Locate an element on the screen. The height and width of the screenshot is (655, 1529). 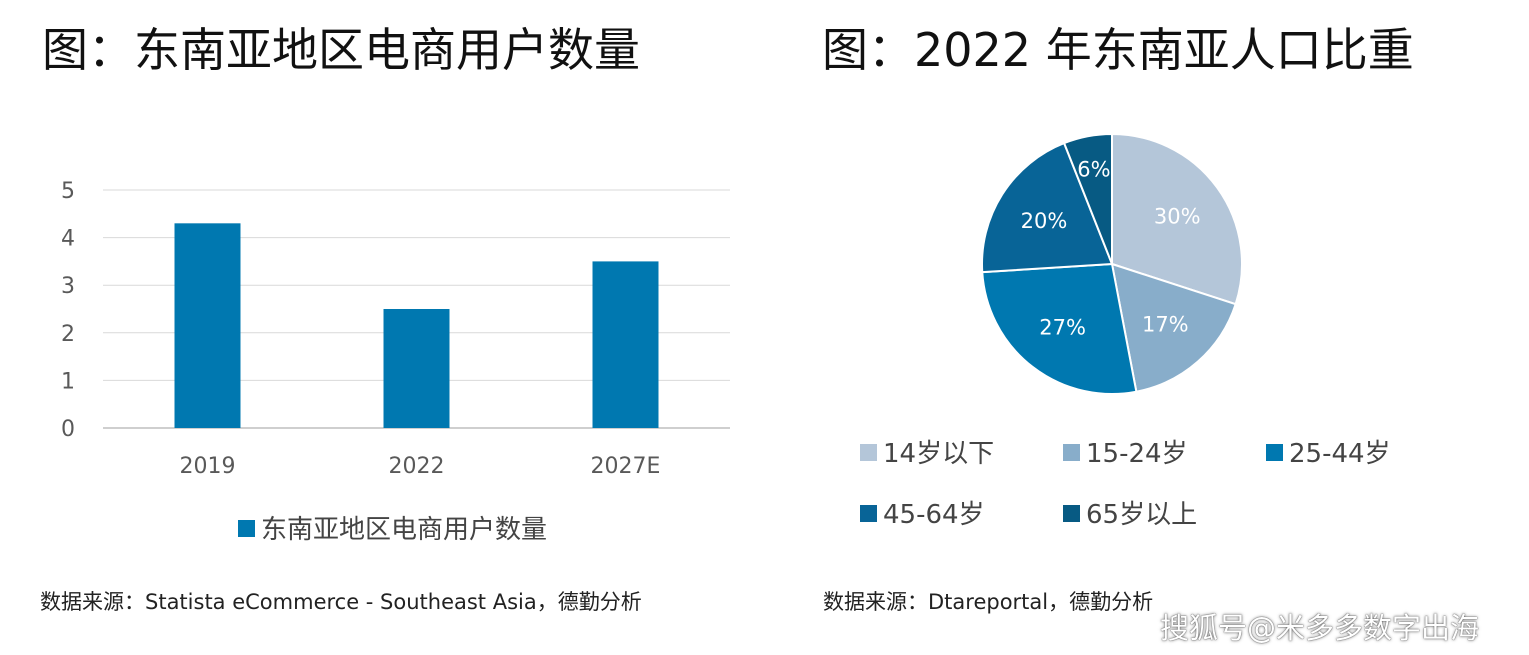
pie-chart-title: 图：2022 年东南亚人口比重 is located at coordinates (1118, 50).